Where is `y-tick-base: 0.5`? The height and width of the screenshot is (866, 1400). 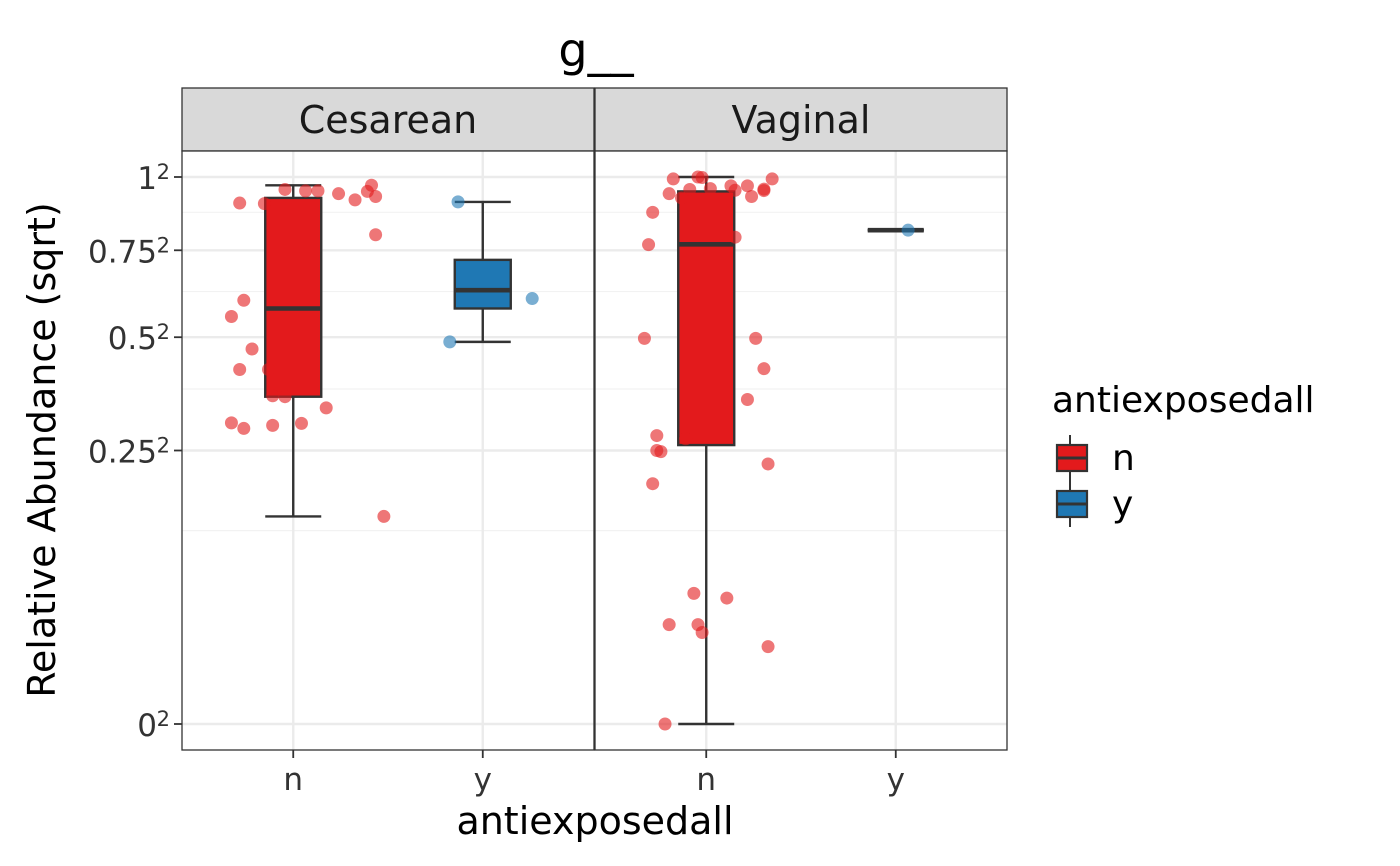 y-tick-base: 0.5 is located at coordinates (132, 339).